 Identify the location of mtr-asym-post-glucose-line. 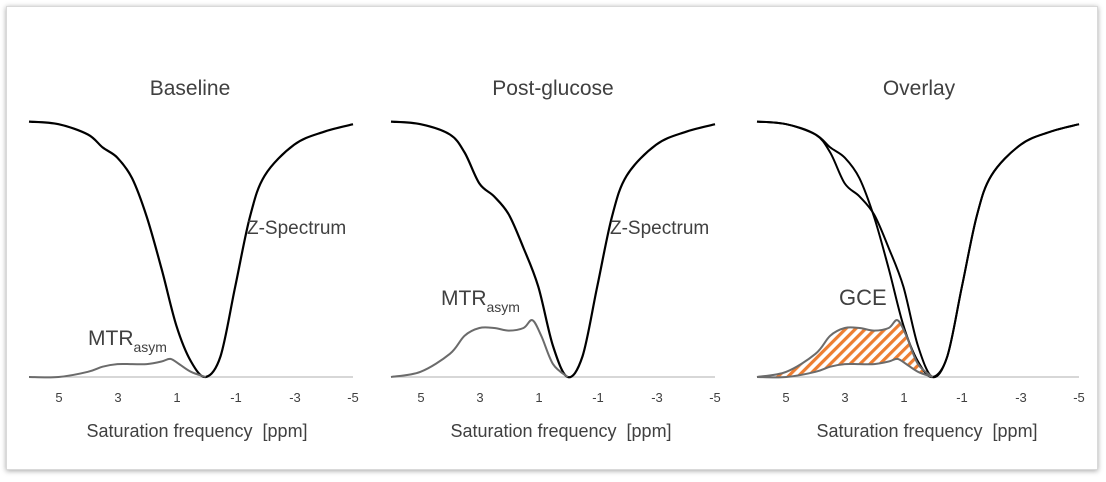
(845, 348).